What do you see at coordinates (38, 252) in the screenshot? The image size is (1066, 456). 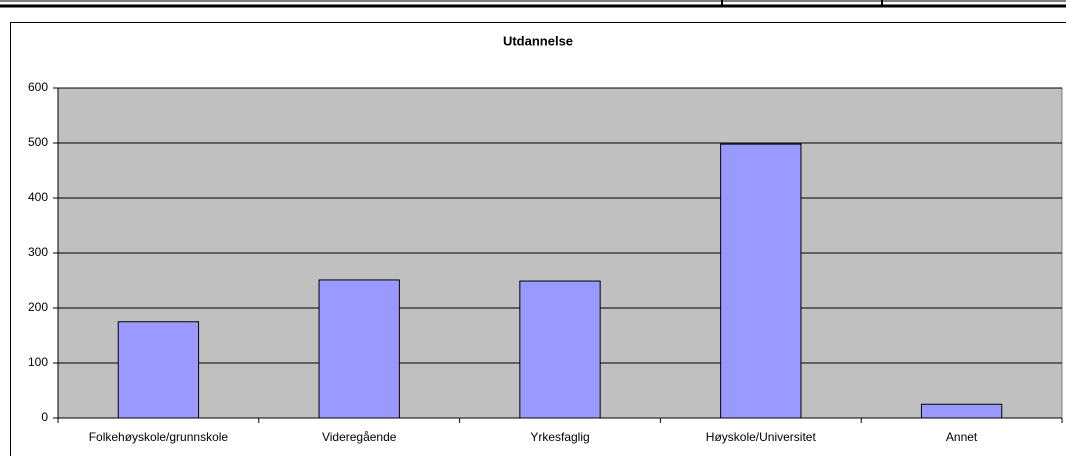 I see `y-tick-label: 300` at bounding box center [38, 252].